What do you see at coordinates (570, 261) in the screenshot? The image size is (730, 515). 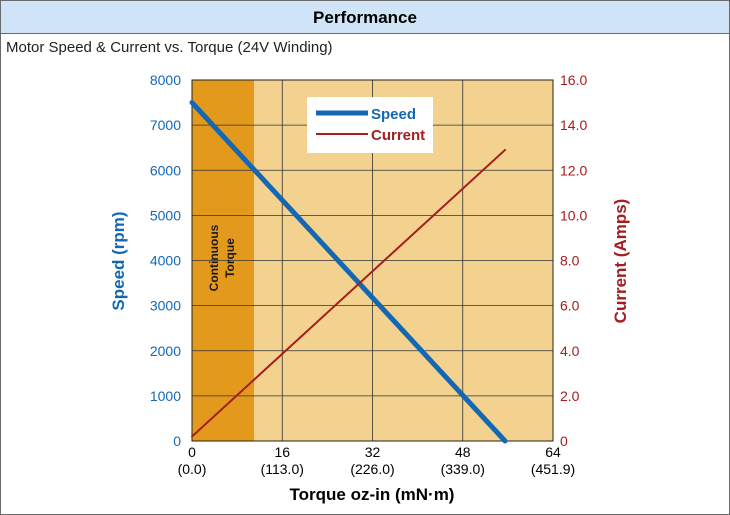 I see `y-right-tick-label: 8.0` at bounding box center [570, 261].